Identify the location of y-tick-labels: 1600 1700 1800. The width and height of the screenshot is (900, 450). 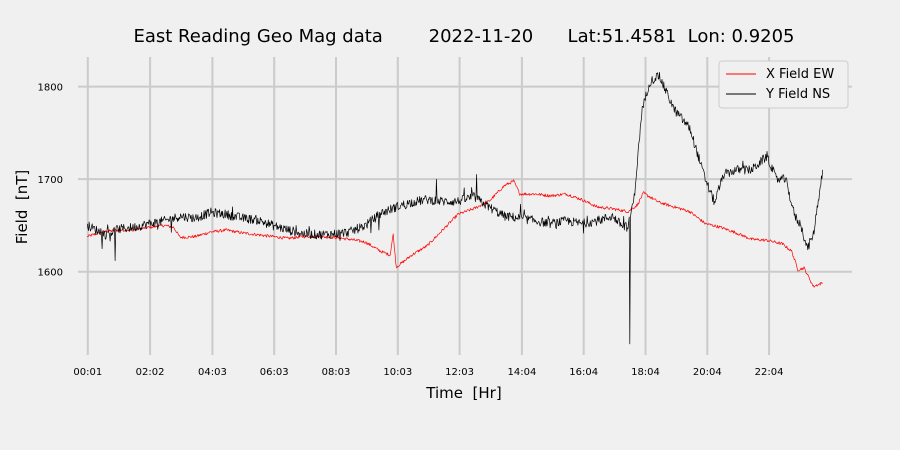
(50, 181).